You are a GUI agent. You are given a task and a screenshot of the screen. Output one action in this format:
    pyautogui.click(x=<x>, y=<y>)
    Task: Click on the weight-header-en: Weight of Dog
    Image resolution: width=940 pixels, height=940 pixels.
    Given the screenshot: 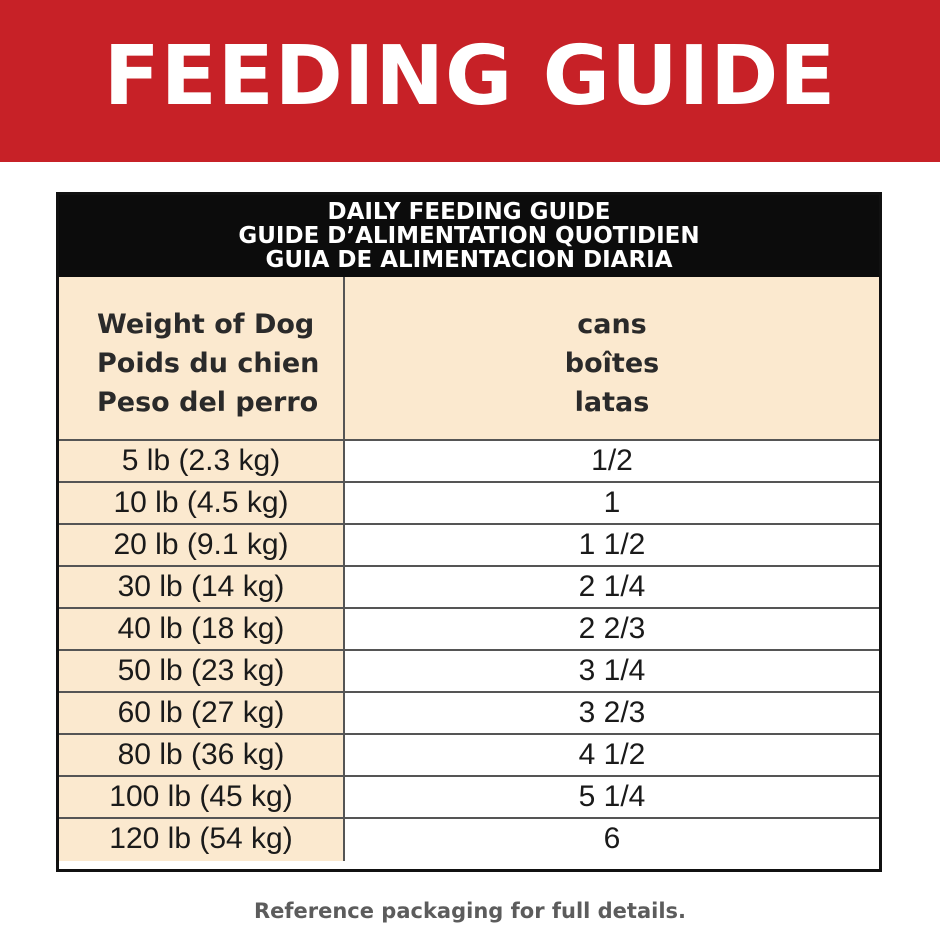 What is the action you would take?
    pyautogui.click(x=206, y=324)
    